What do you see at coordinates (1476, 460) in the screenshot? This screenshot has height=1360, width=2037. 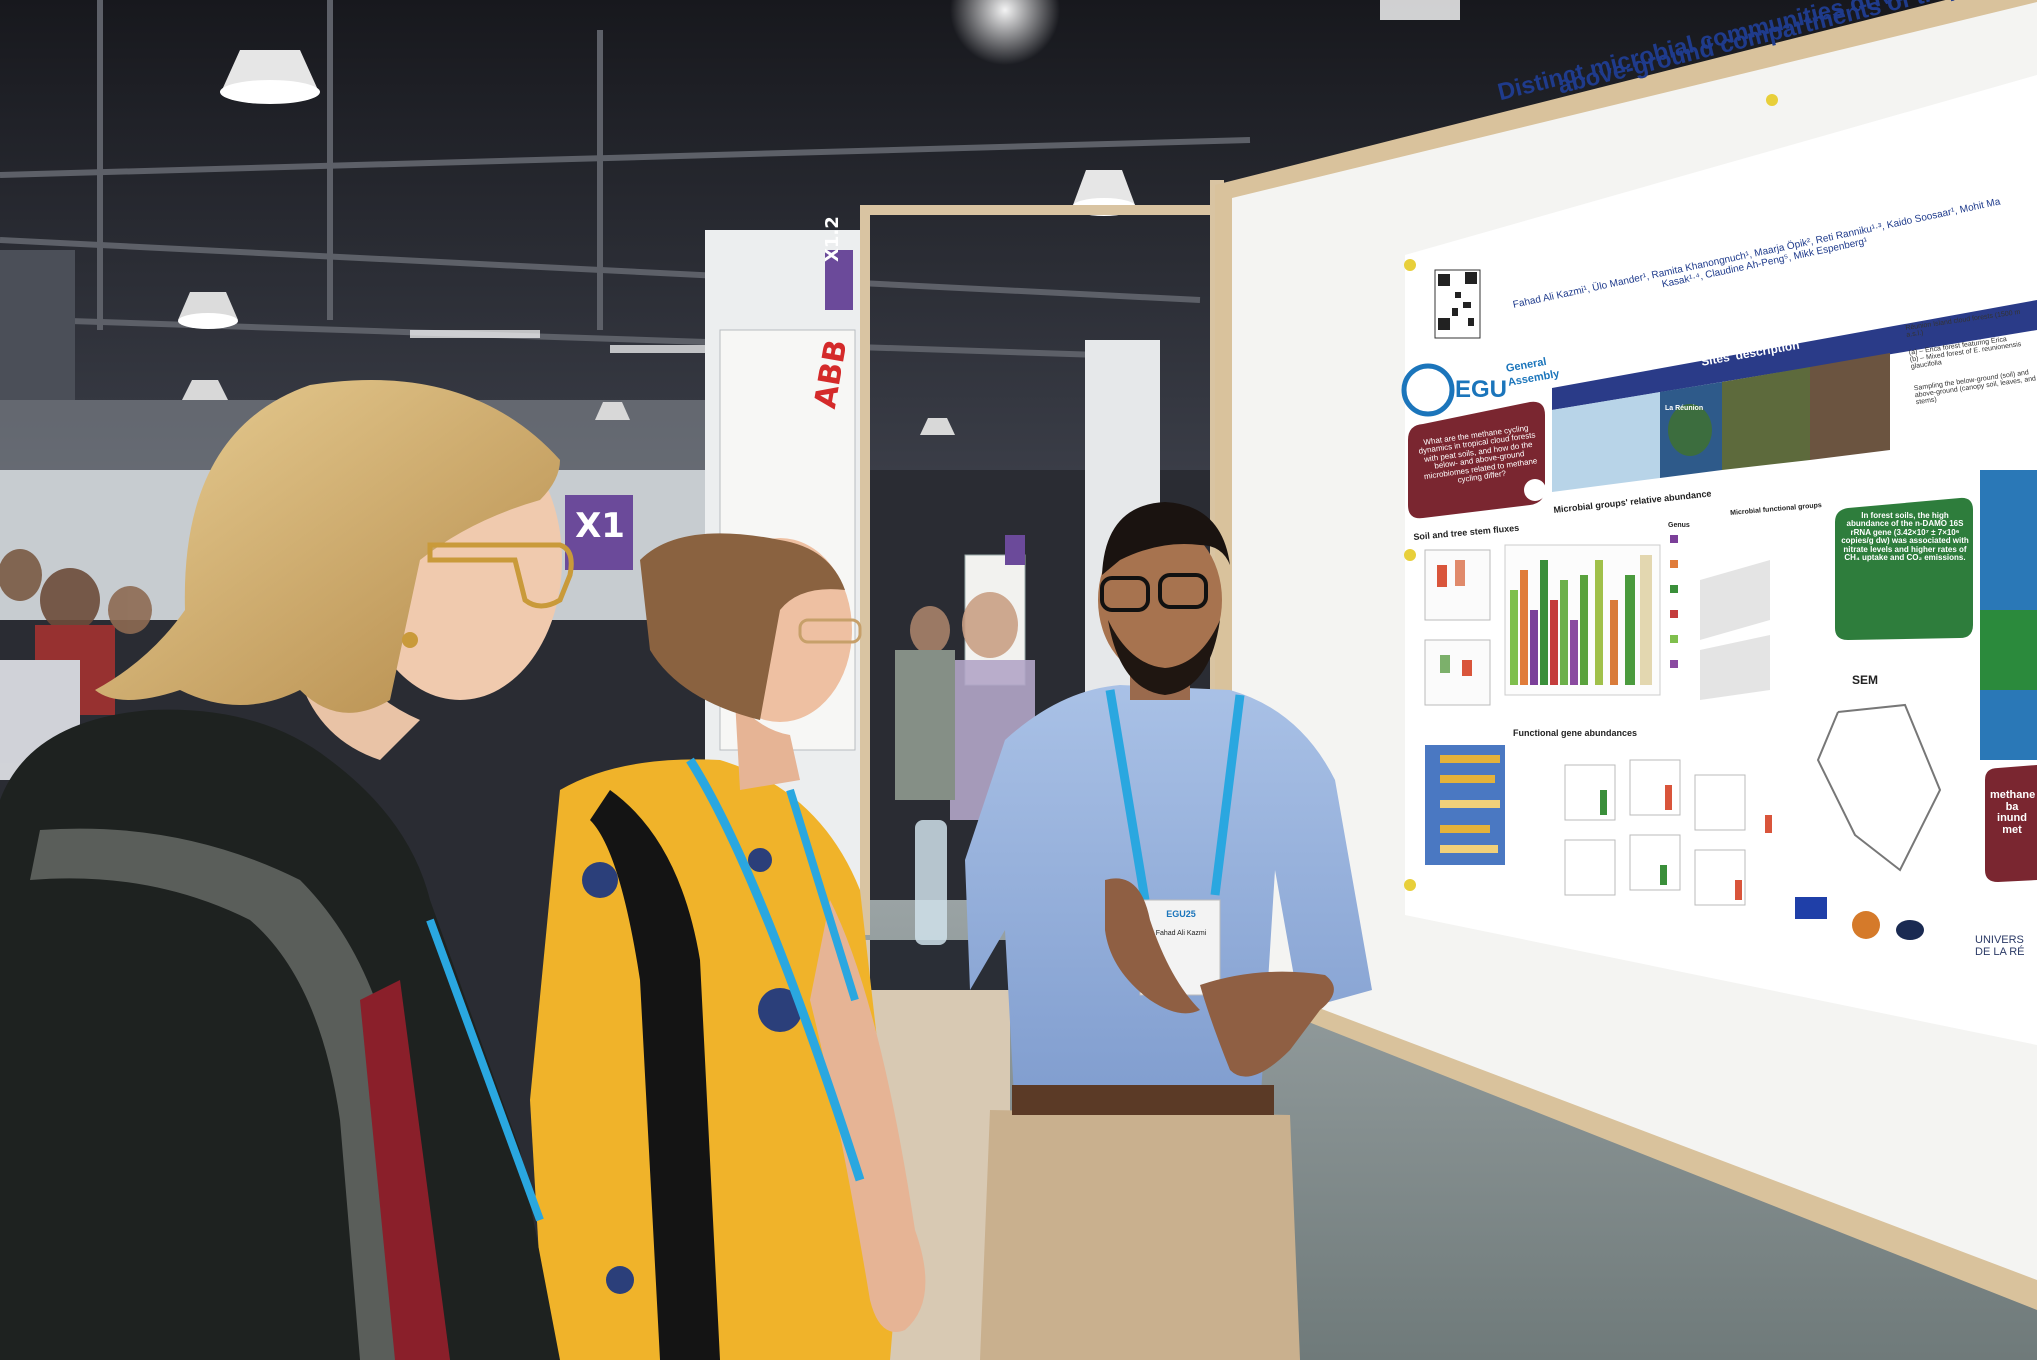 I see `question-box` at bounding box center [1476, 460].